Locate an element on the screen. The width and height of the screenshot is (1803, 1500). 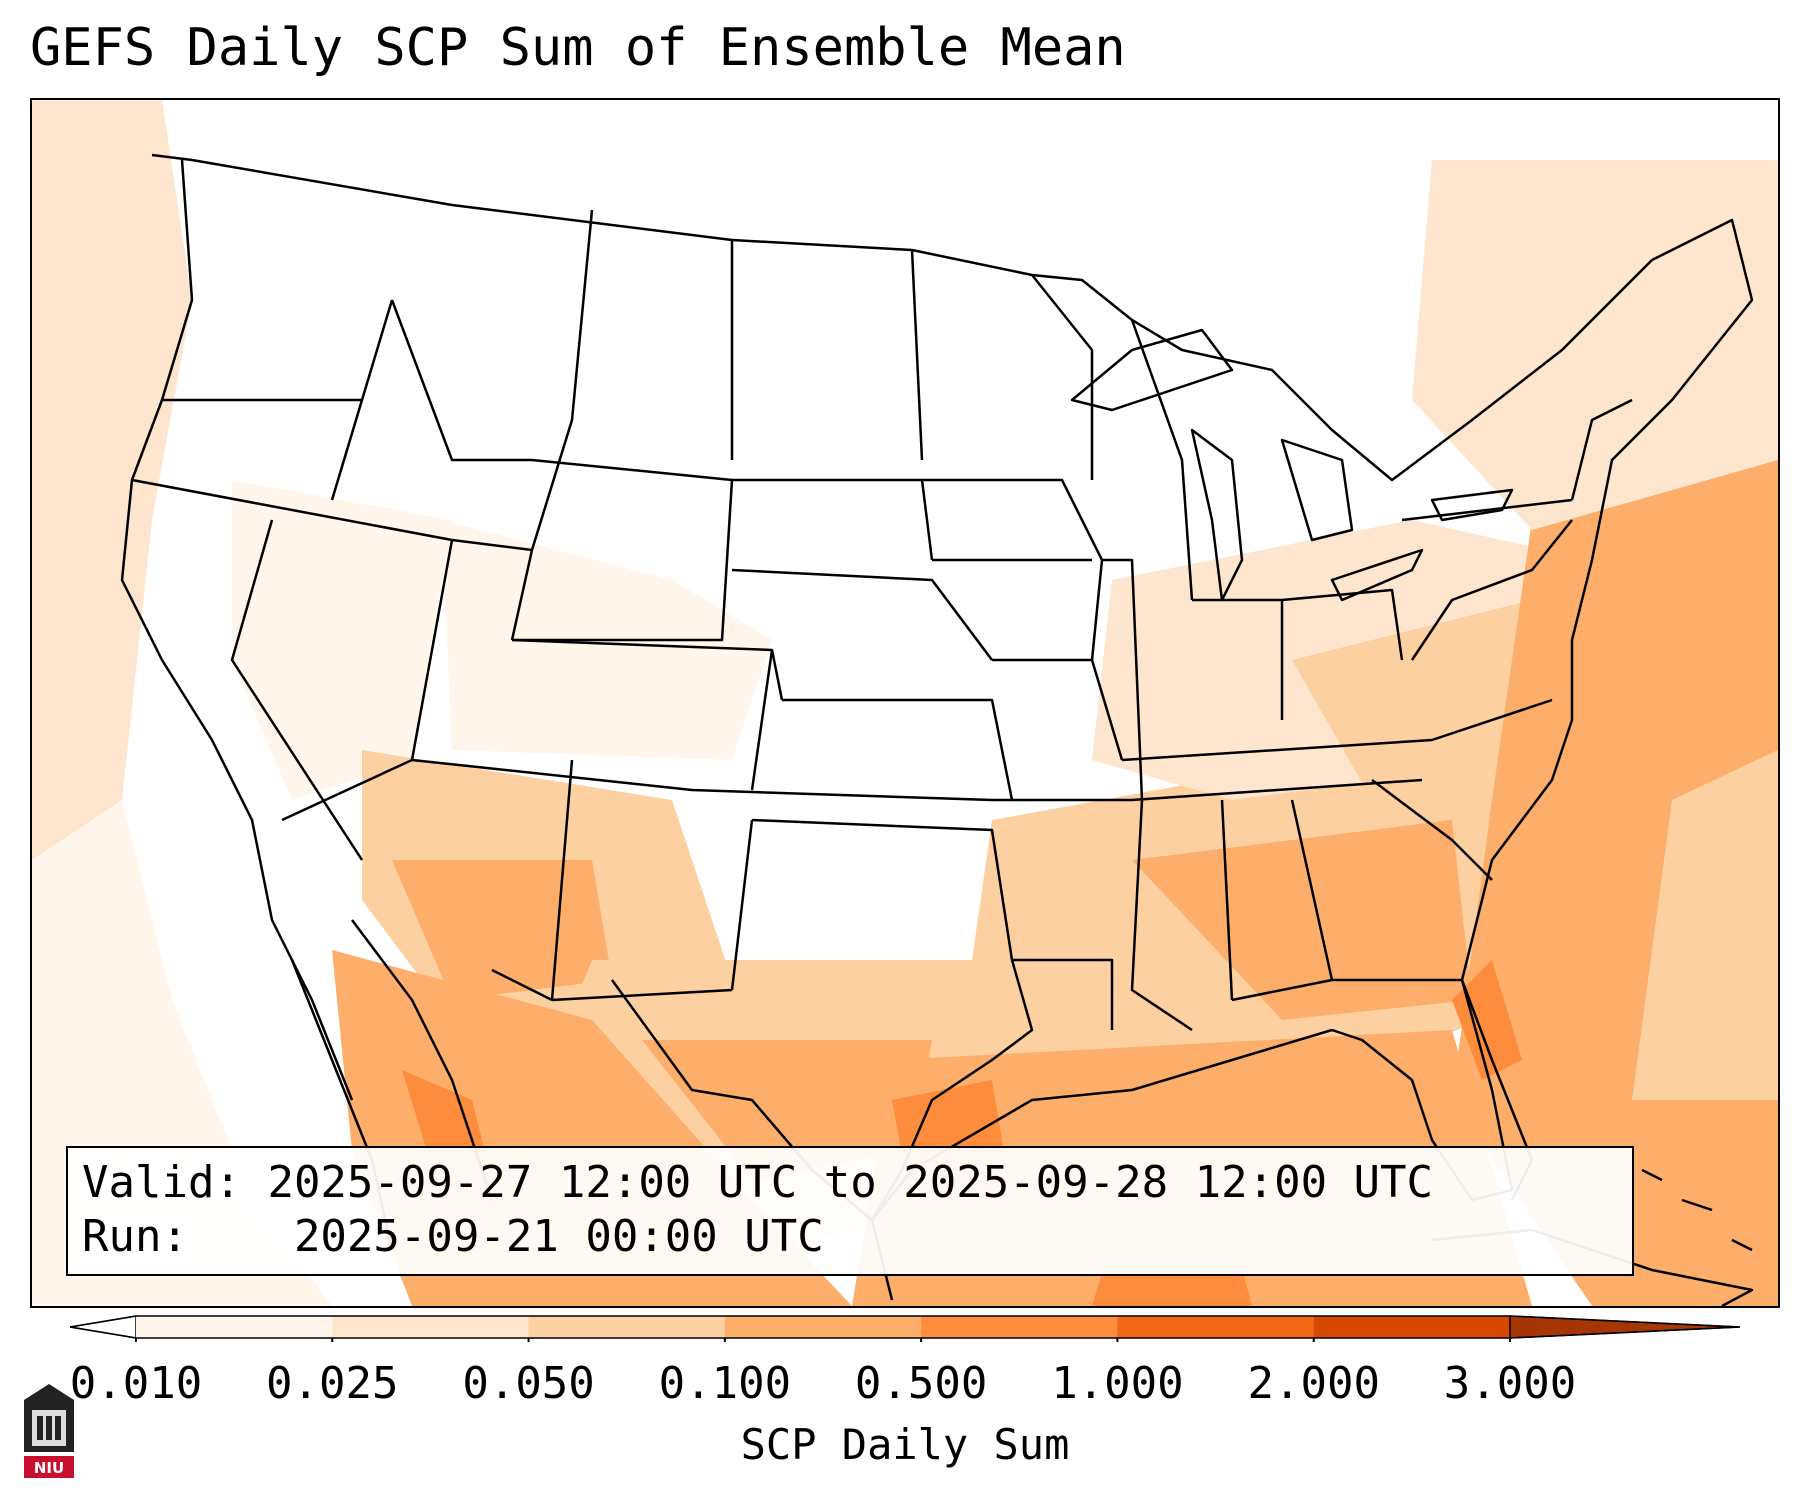
pacific-shading is located at coordinates (112, 480).